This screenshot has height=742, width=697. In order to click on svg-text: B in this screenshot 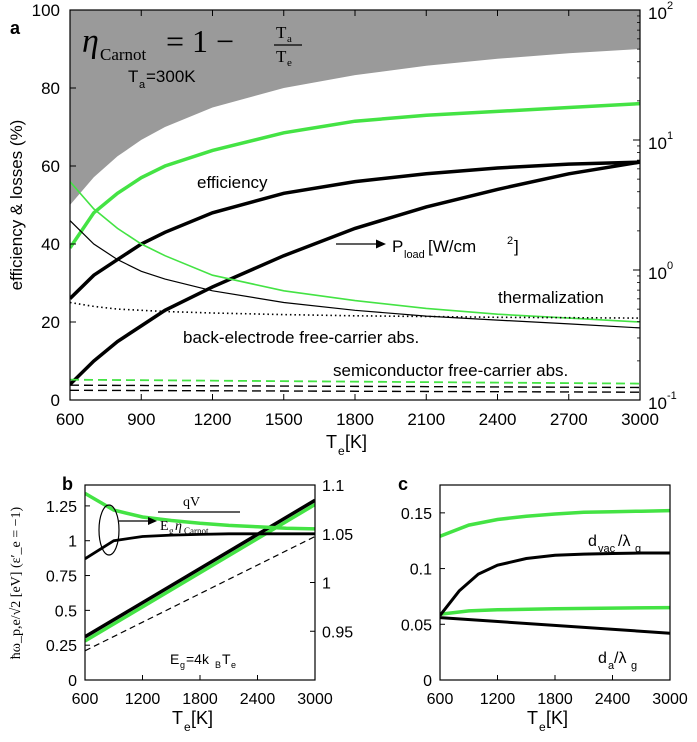, I will do `click(218, 665)`.